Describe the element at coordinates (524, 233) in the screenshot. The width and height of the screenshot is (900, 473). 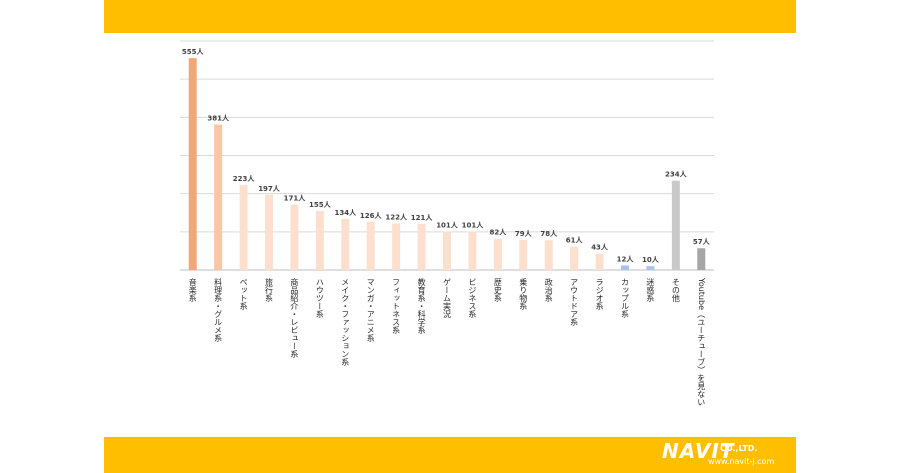
I see `data-label: 79人` at that location.